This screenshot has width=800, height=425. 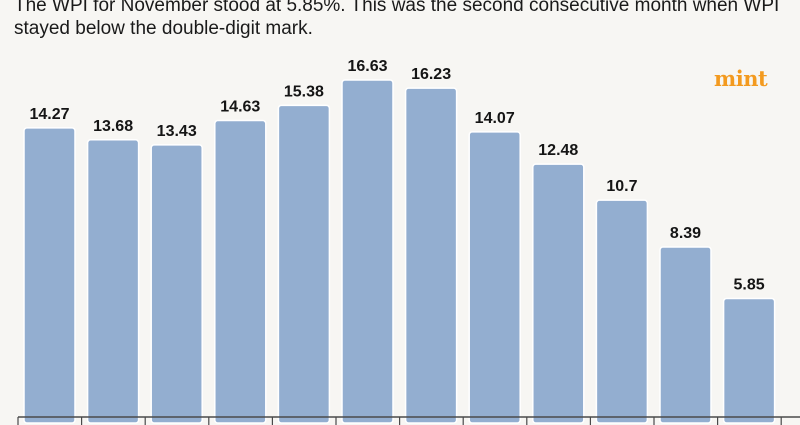 What do you see at coordinates (113, 126) in the screenshot?
I see `bar-value-label-2: 13.68` at bounding box center [113, 126].